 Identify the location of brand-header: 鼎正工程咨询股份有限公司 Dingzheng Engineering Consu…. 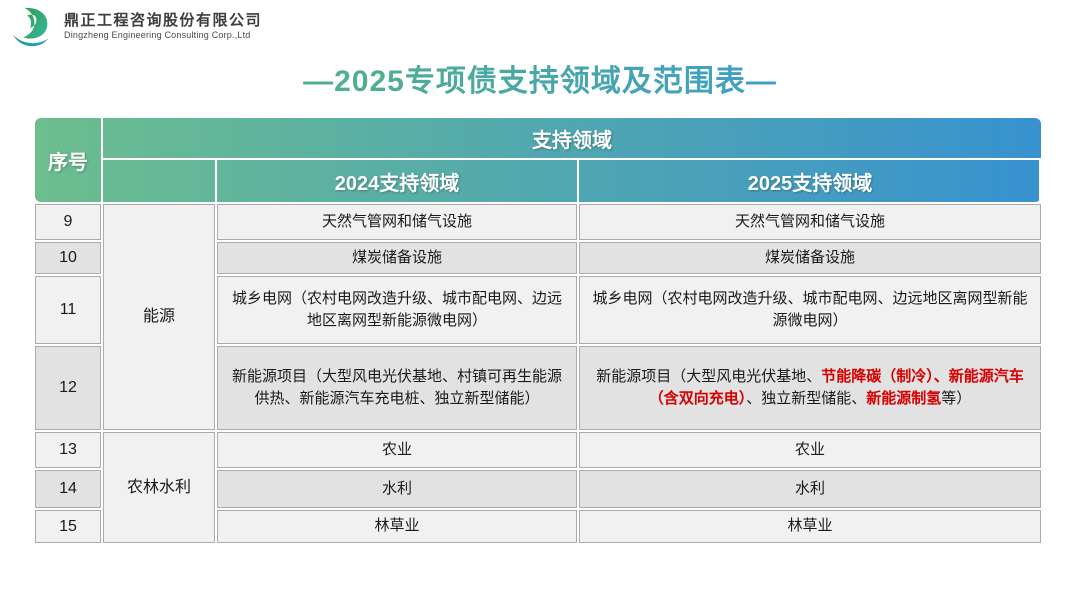
(136, 27).